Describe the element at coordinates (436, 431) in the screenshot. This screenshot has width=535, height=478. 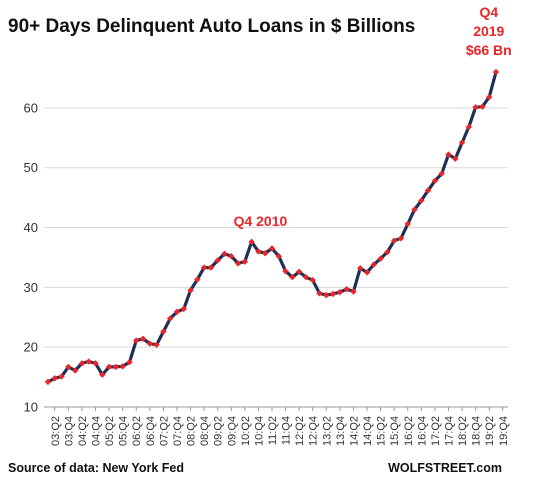
I see `x-tick-label: 17:Q2` at that location.